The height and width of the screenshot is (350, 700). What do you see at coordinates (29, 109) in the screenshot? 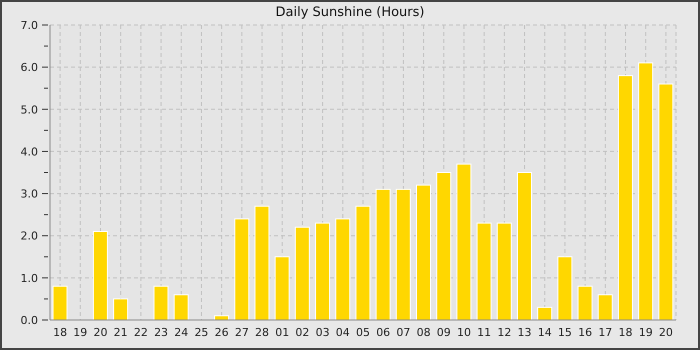
I see `y-tick-label: 5.0` at bounding box center [29, 109].